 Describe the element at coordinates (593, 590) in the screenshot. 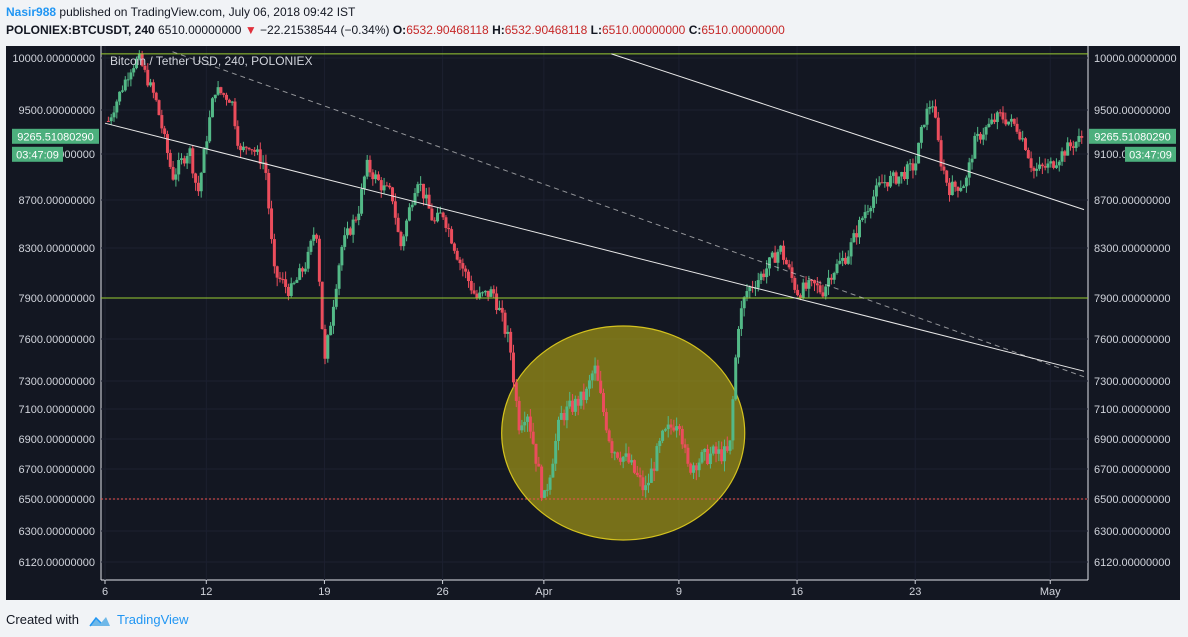

I see `time-axis` at that location.